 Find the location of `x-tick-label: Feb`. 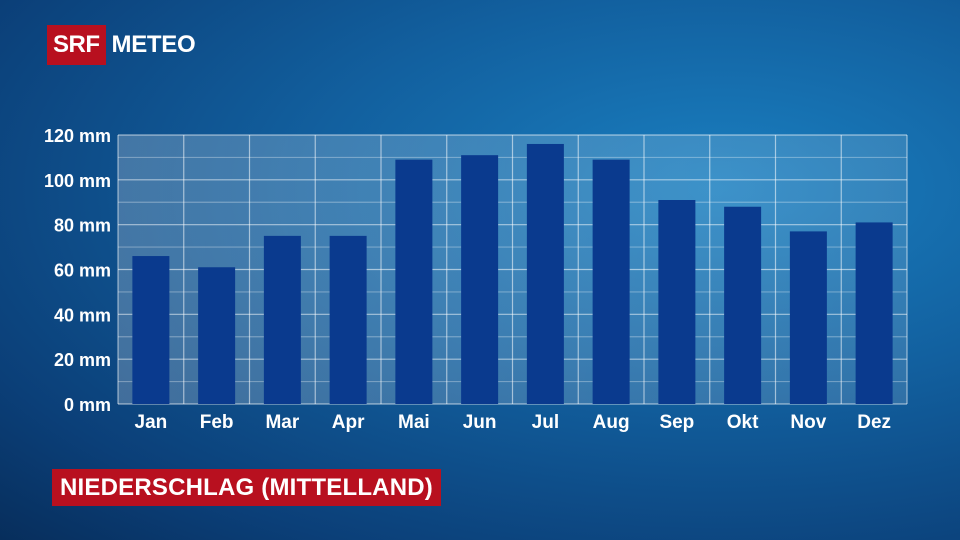

x-tick-label: Feb is located at coordinates (217, 422).